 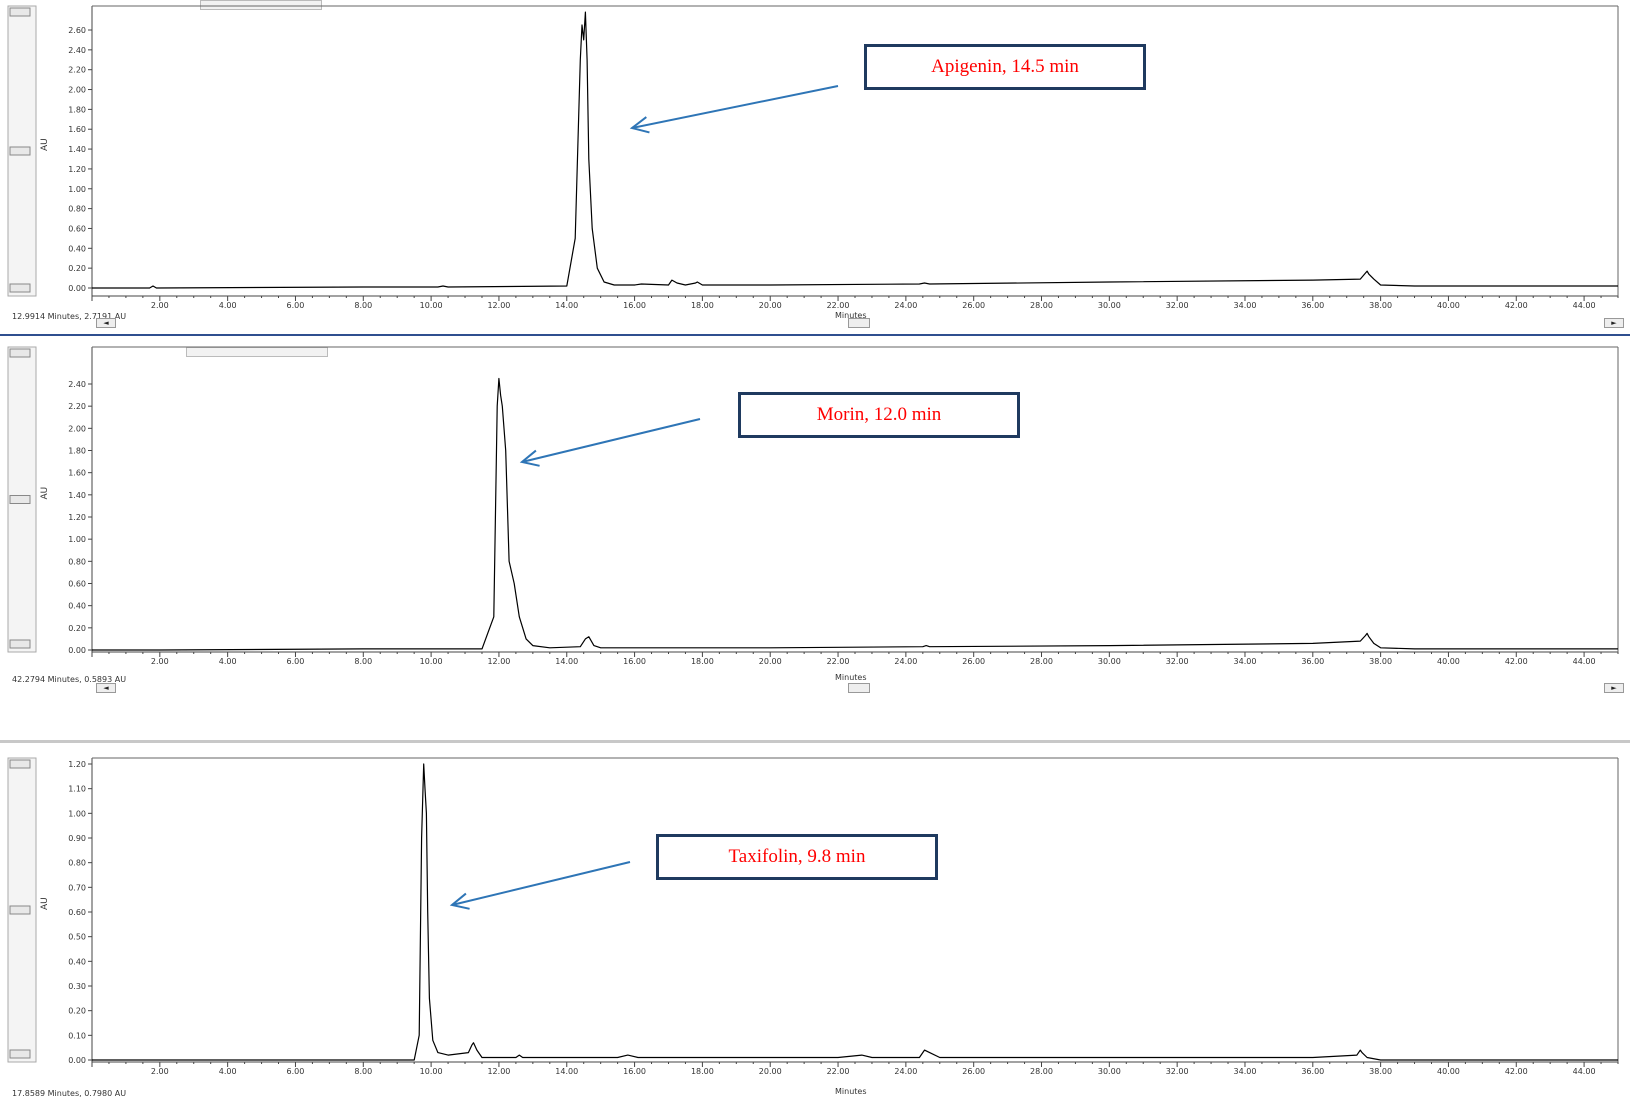 What do you see at coordinates (431, 1071) in the screenshot?
I see `x-tick-label: 10.00` at bounding box center [431, 1071].